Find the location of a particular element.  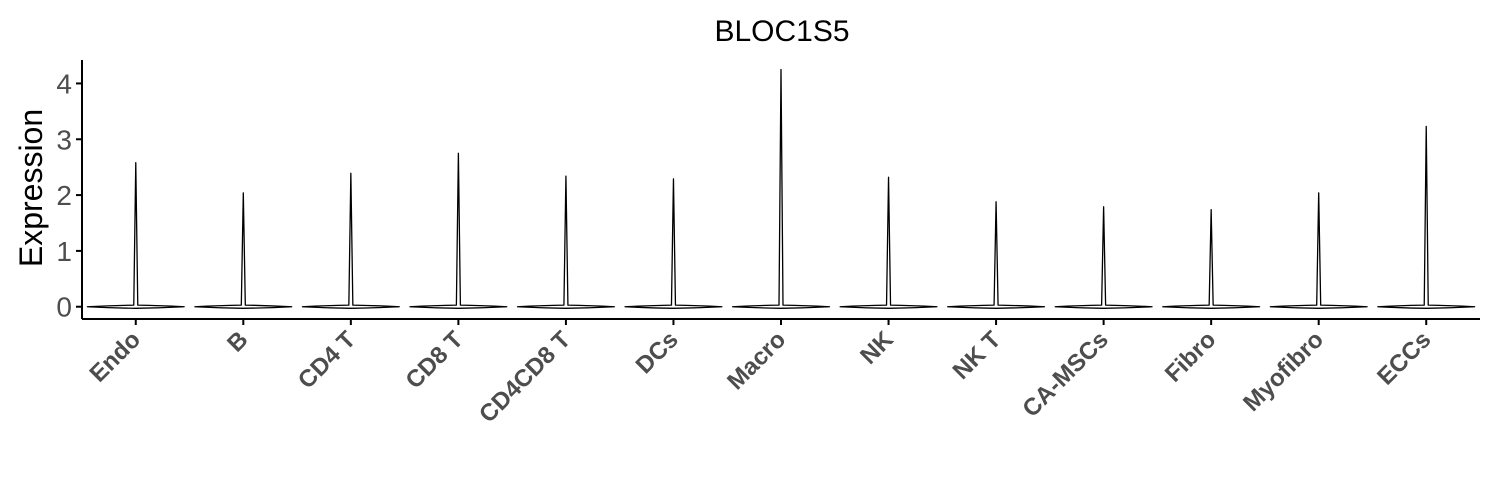

violin-nk-t is located at coordinates (996, 255).